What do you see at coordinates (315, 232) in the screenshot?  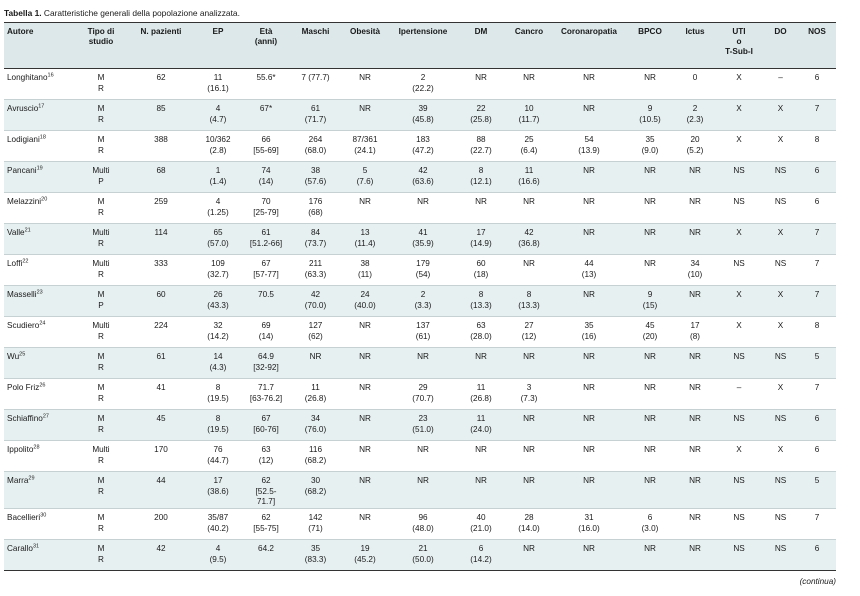 I see `males-cell-line: 84` at bounding box center [315, 232].